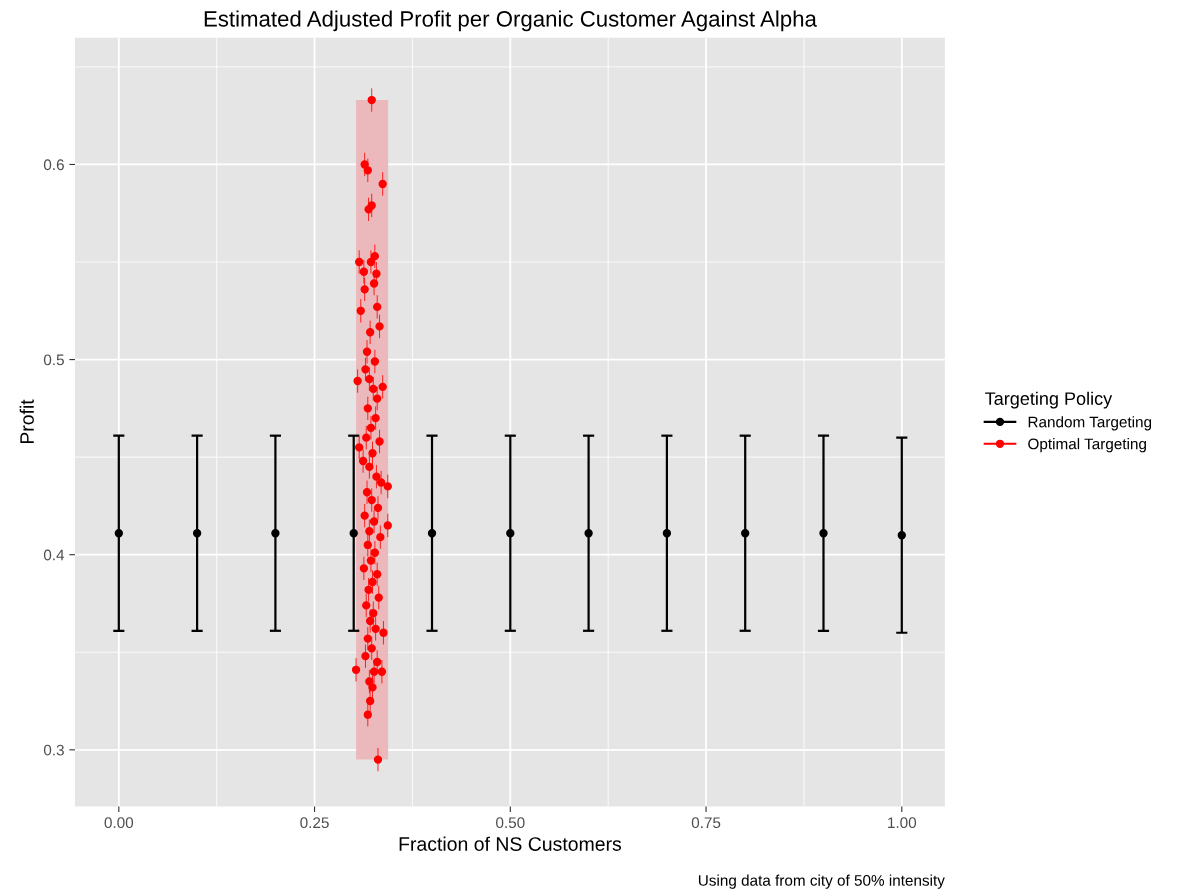 This screenshot has height=896, width=1190. Describe the element at coordinates (510, 21) in the screenshot. I see `chart-title: Estimated Adjusted Profit per Organic Customer Against Alpha` at that location.